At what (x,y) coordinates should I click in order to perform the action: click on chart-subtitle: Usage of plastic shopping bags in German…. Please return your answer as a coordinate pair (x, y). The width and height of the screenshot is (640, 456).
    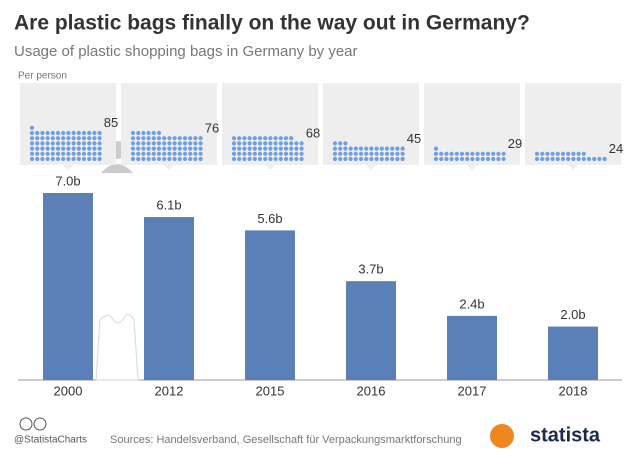
    Looking at the image, I should click on (186, 51).